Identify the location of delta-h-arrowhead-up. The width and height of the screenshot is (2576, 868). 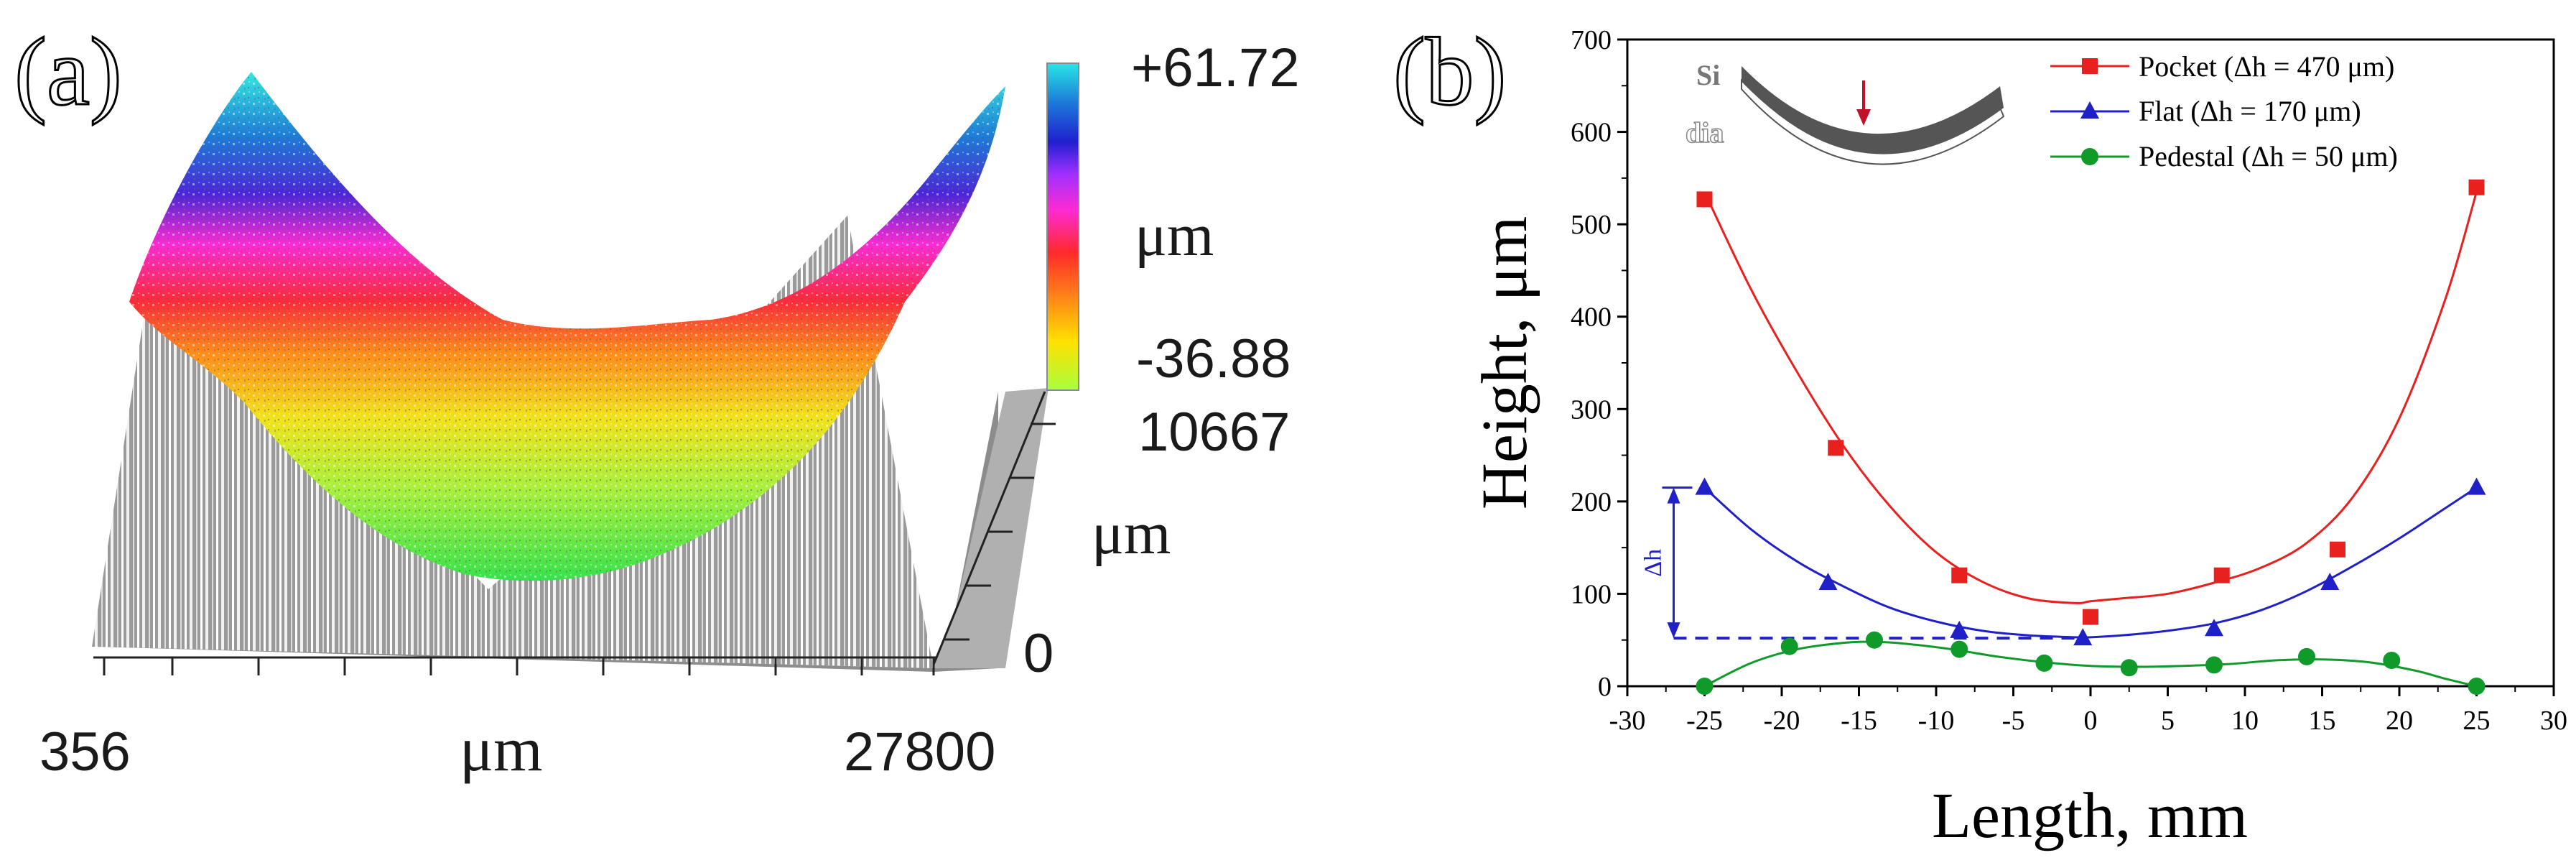
(1673, 495).